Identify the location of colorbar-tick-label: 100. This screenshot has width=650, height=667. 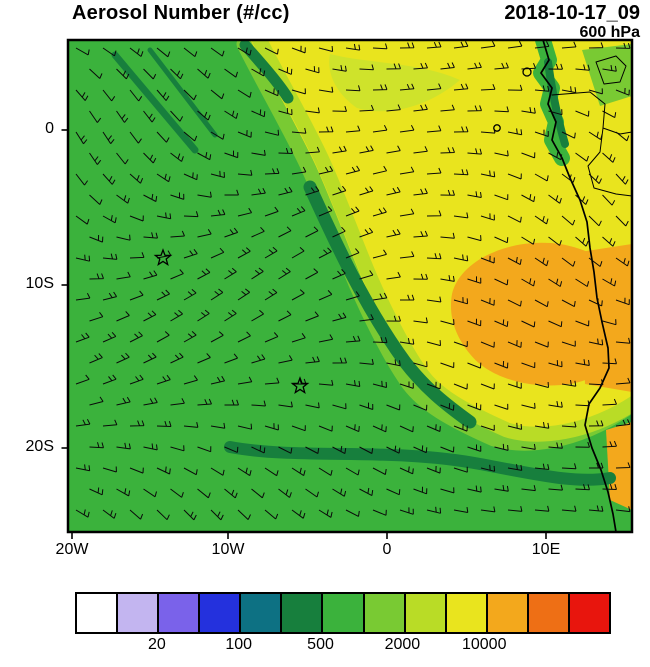
(239, 644).